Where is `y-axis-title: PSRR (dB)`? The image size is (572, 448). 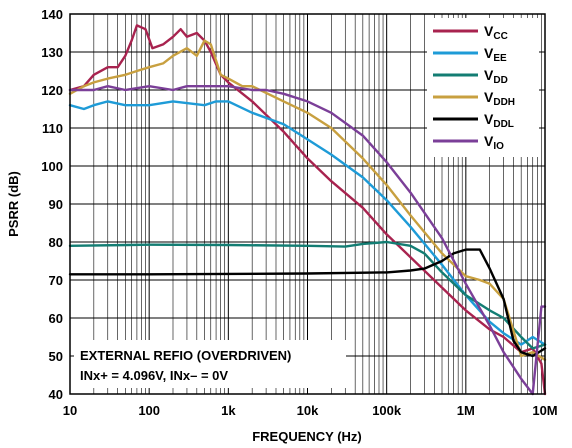
y-axis-title: PSRR (dB) is located at coordinates (13, 204).